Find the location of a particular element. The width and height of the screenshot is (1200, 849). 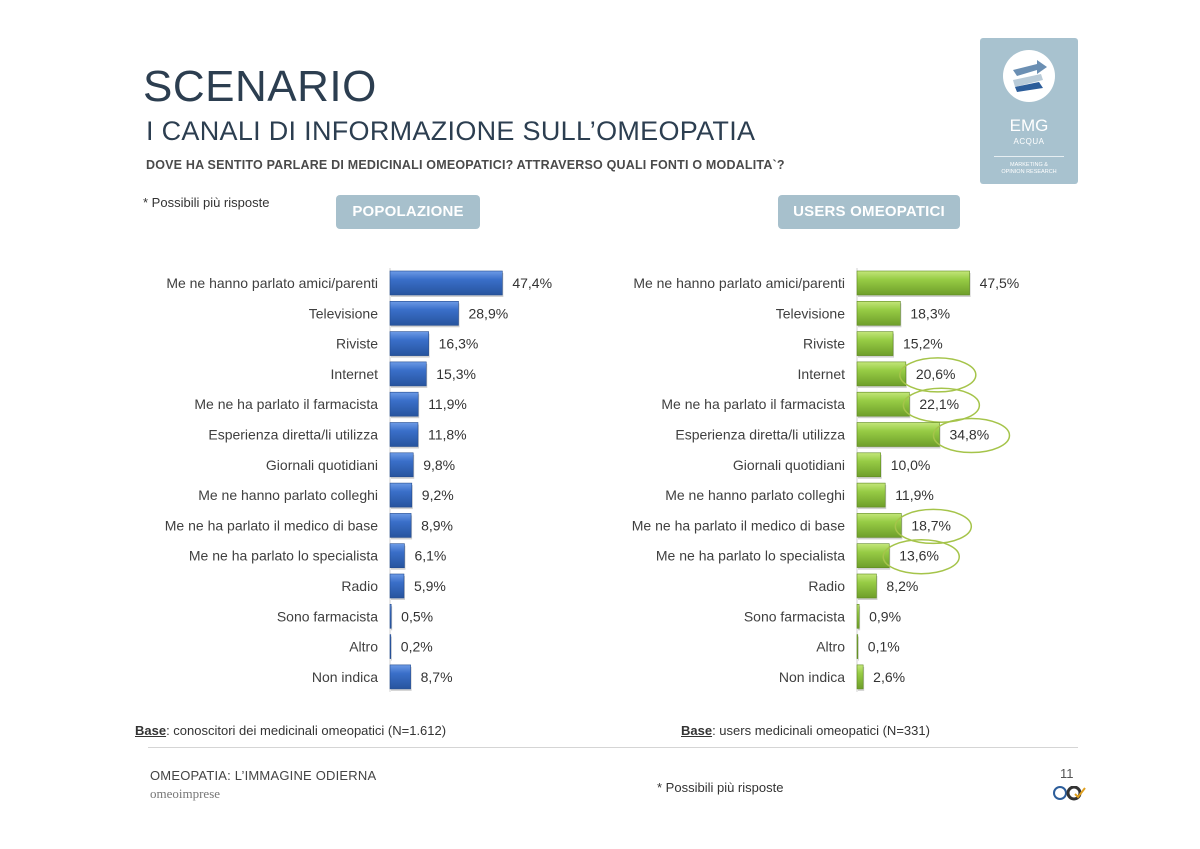

logo-tagline-1: MARKETING & is located at coordinates (1029, 165).